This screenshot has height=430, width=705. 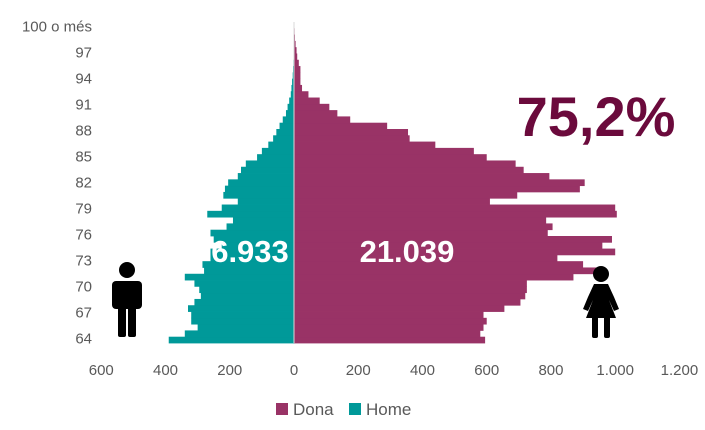 I want to click on y-tick-label: 70, so click(x=83, y=287).